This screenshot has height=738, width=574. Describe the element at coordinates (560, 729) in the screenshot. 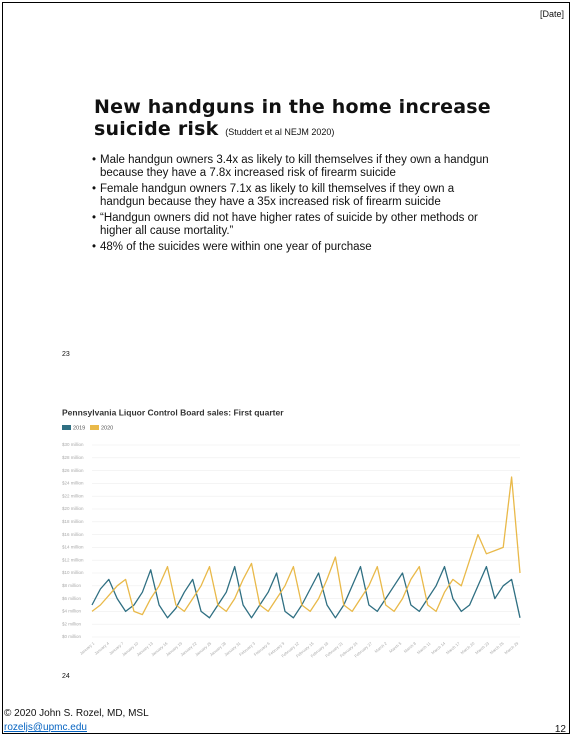

I see `page-number: 12` at that location.